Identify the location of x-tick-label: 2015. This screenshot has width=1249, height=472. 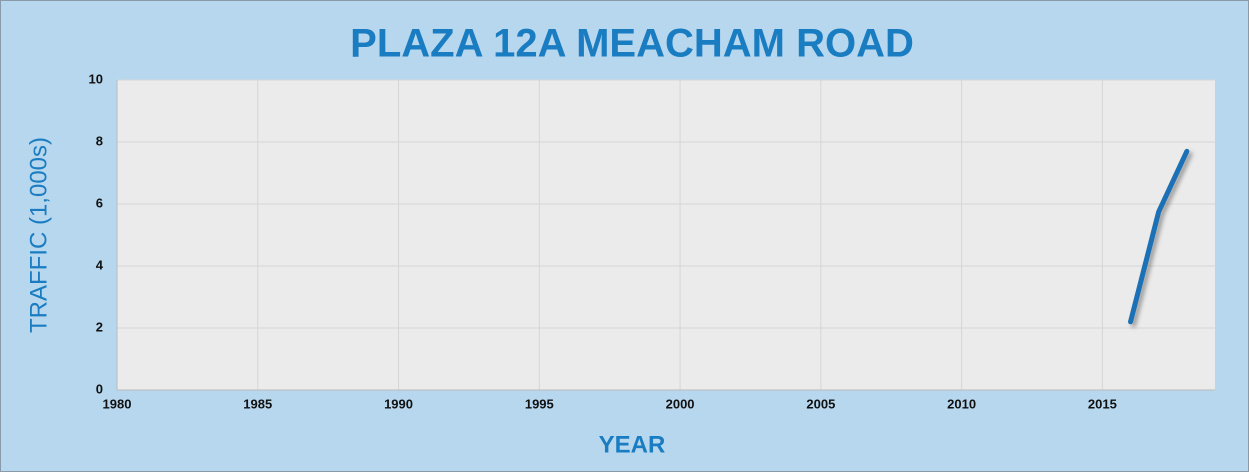
(1102, 403).